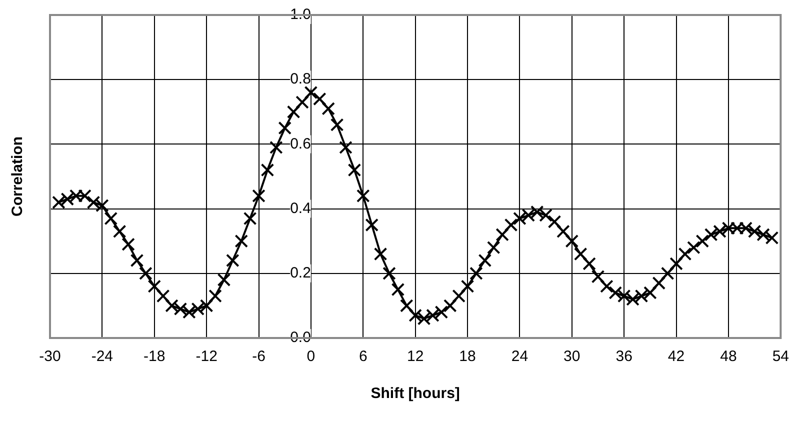 The height and width of the screenshot is (434, 799). What do you see at coordinates (102, 357) in the screenshot?
I see `x-tick-label: -24` at bounding box center [102, 357].